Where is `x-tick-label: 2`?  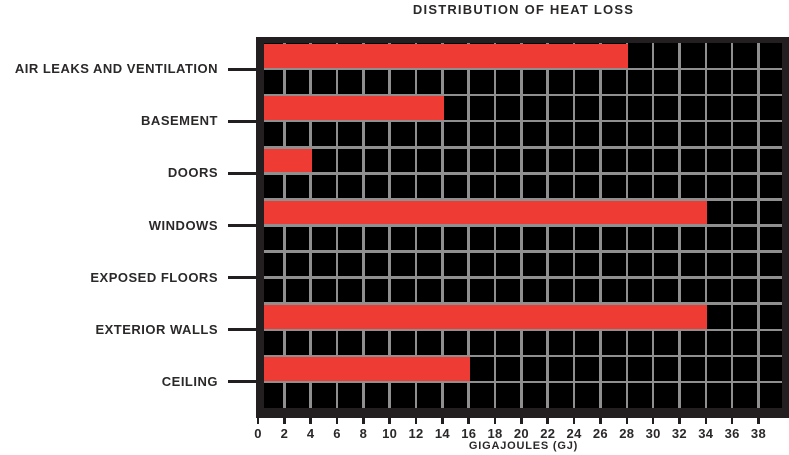 x-tick-label: 2 is located at coordinates (284, 433).